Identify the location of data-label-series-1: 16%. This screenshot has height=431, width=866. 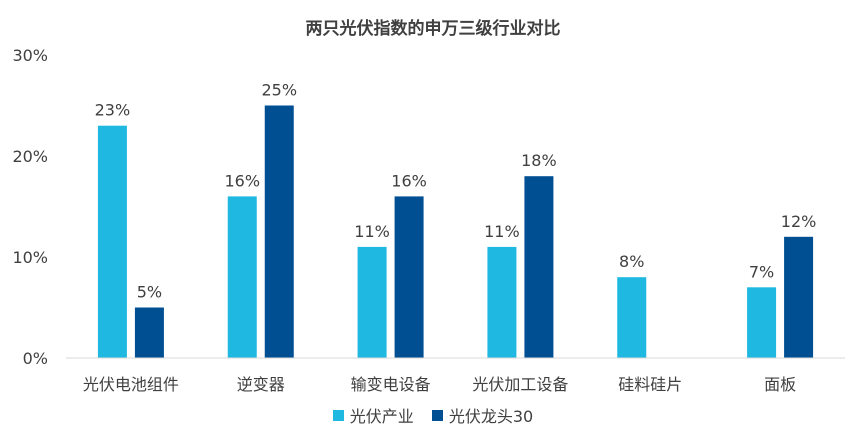
(242, 180).